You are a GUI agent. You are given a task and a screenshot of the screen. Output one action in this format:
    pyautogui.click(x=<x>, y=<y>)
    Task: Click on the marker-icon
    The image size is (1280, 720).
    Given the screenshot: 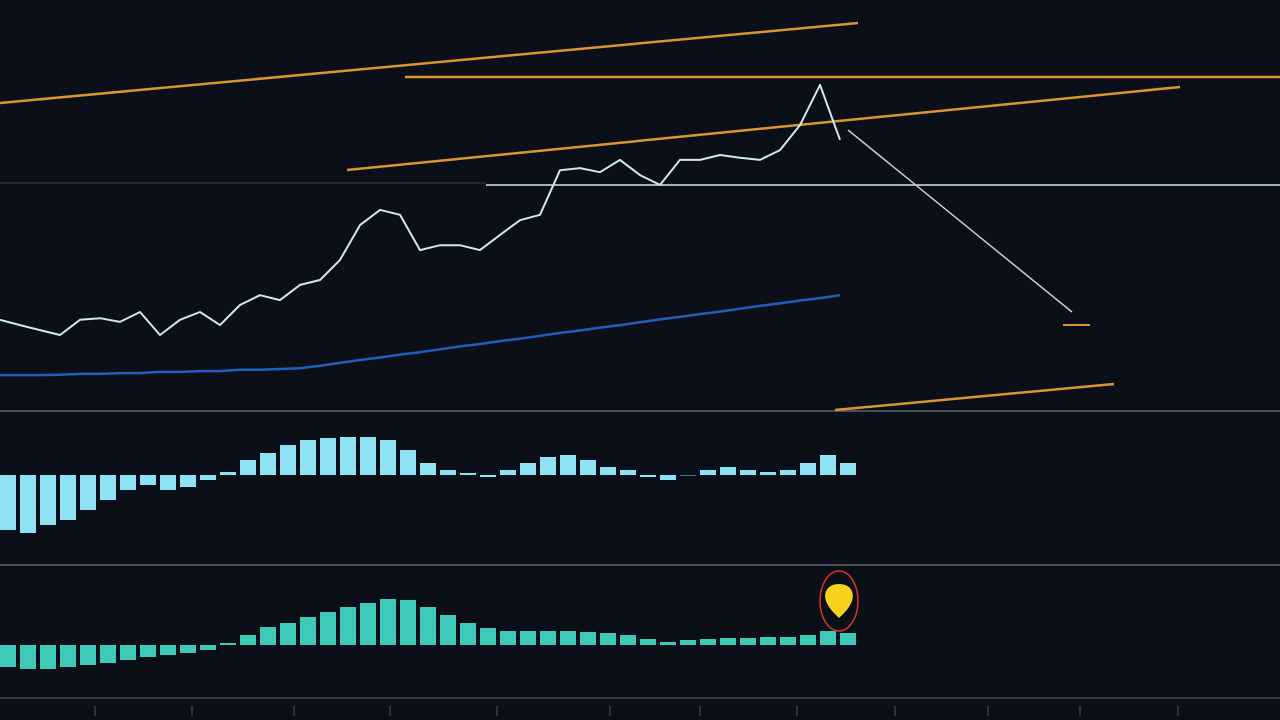 What is the action you would take?
    pyautogui.click(x=839, y=601)
    